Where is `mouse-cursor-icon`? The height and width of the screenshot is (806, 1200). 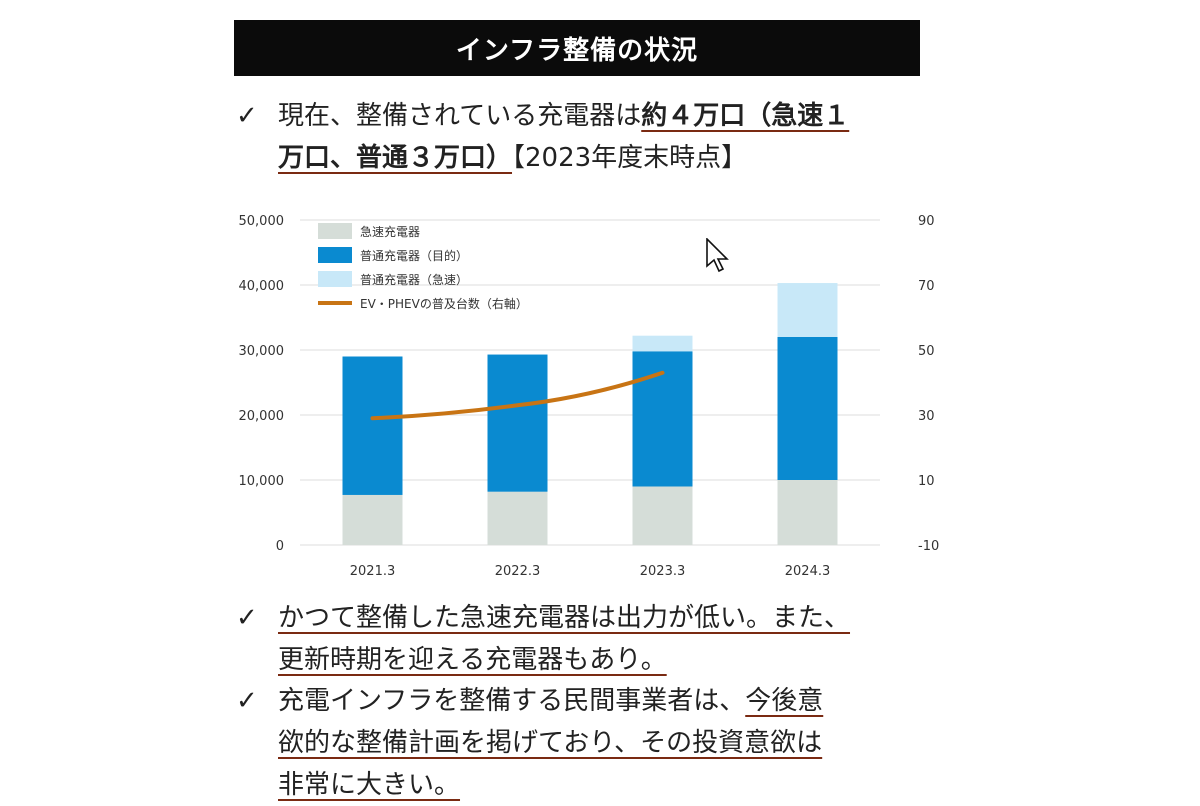
mouse-cursor-icon is located at coordinates (717, 255).